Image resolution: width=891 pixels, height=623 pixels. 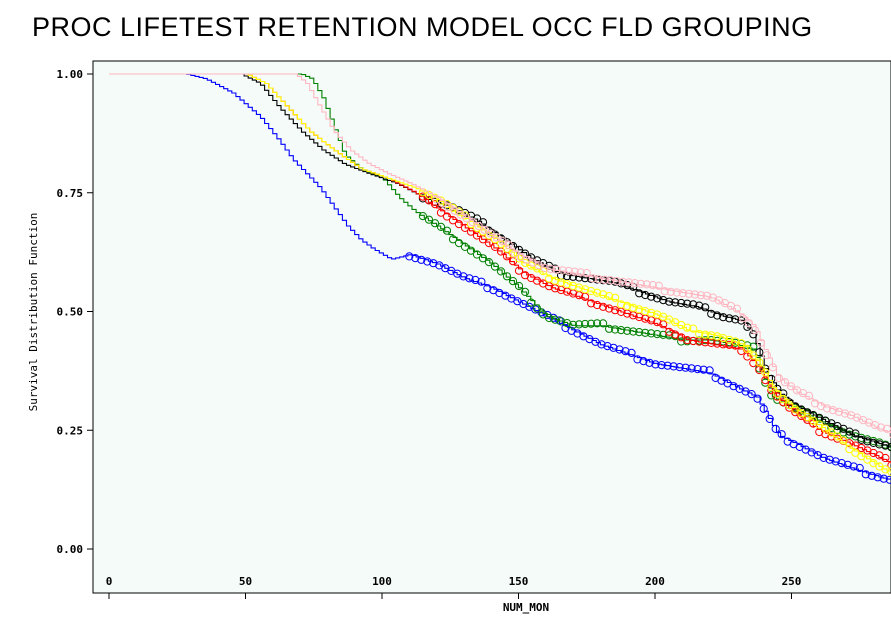 I want to click on x-tick-label: 0, so click(x=109, y=581).